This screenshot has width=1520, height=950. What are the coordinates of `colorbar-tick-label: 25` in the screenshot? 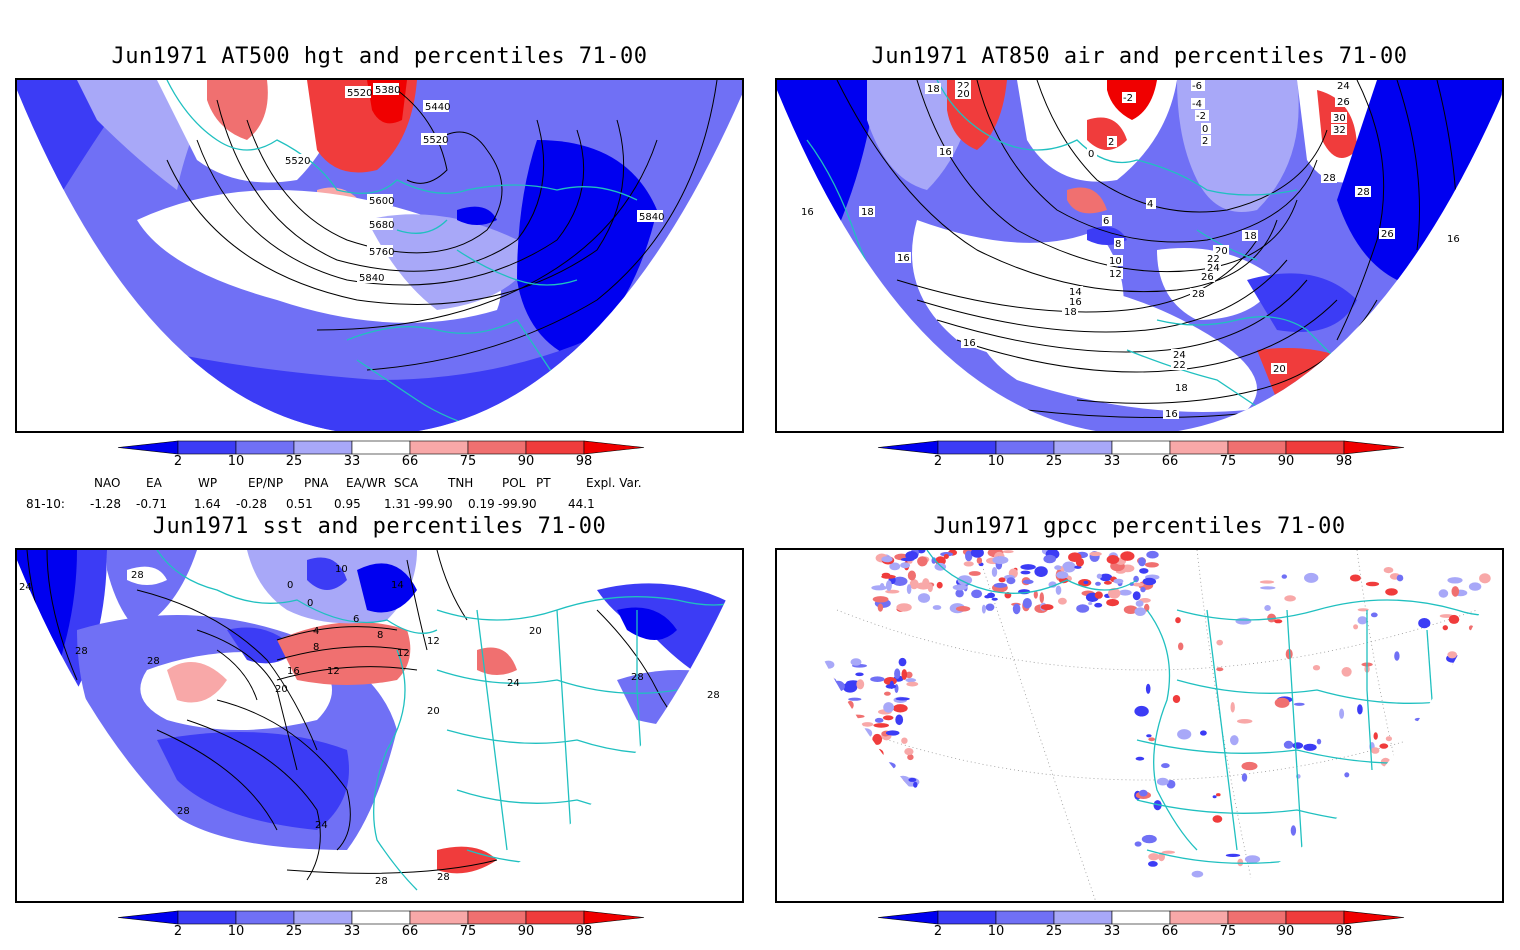 It's located at (294, 461).